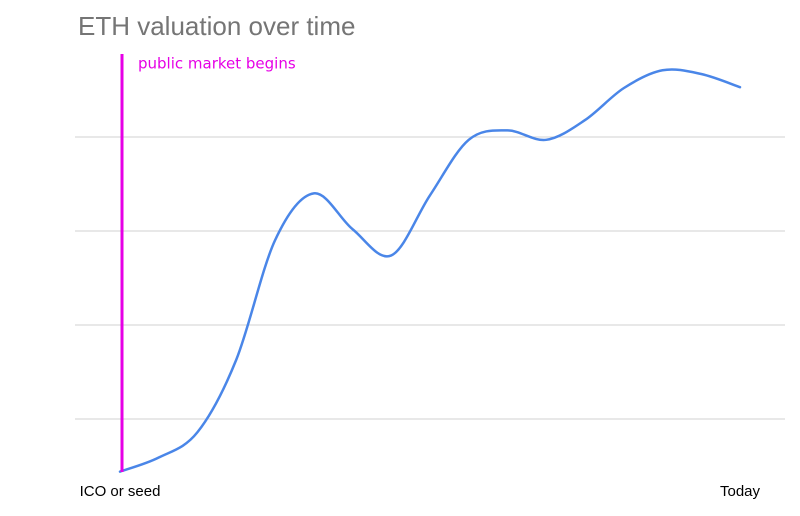 The height and width of the screenshot is (516, 800). I want to click on annotation: public market begins, so click(217, 64).